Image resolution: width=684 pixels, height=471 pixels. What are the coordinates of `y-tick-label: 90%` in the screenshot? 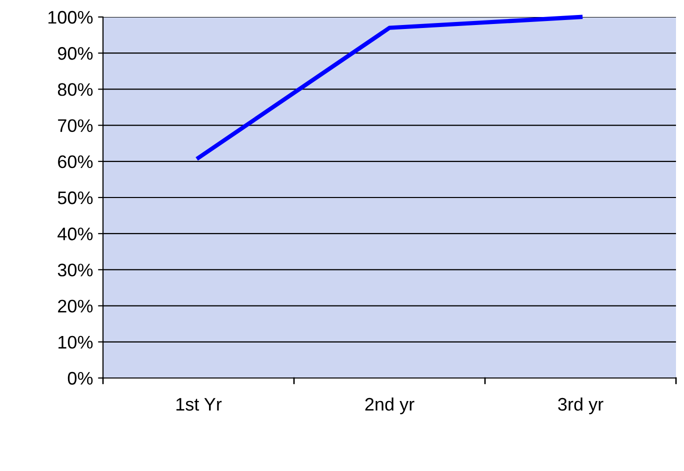 It's located at (75, 53).